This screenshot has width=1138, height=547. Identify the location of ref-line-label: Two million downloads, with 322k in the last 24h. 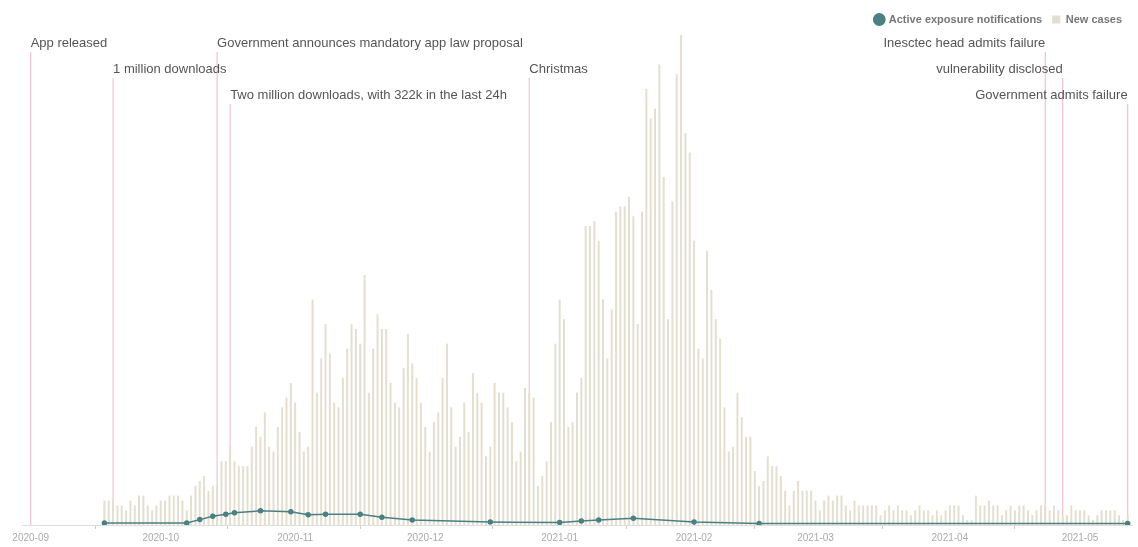
(368, 94).